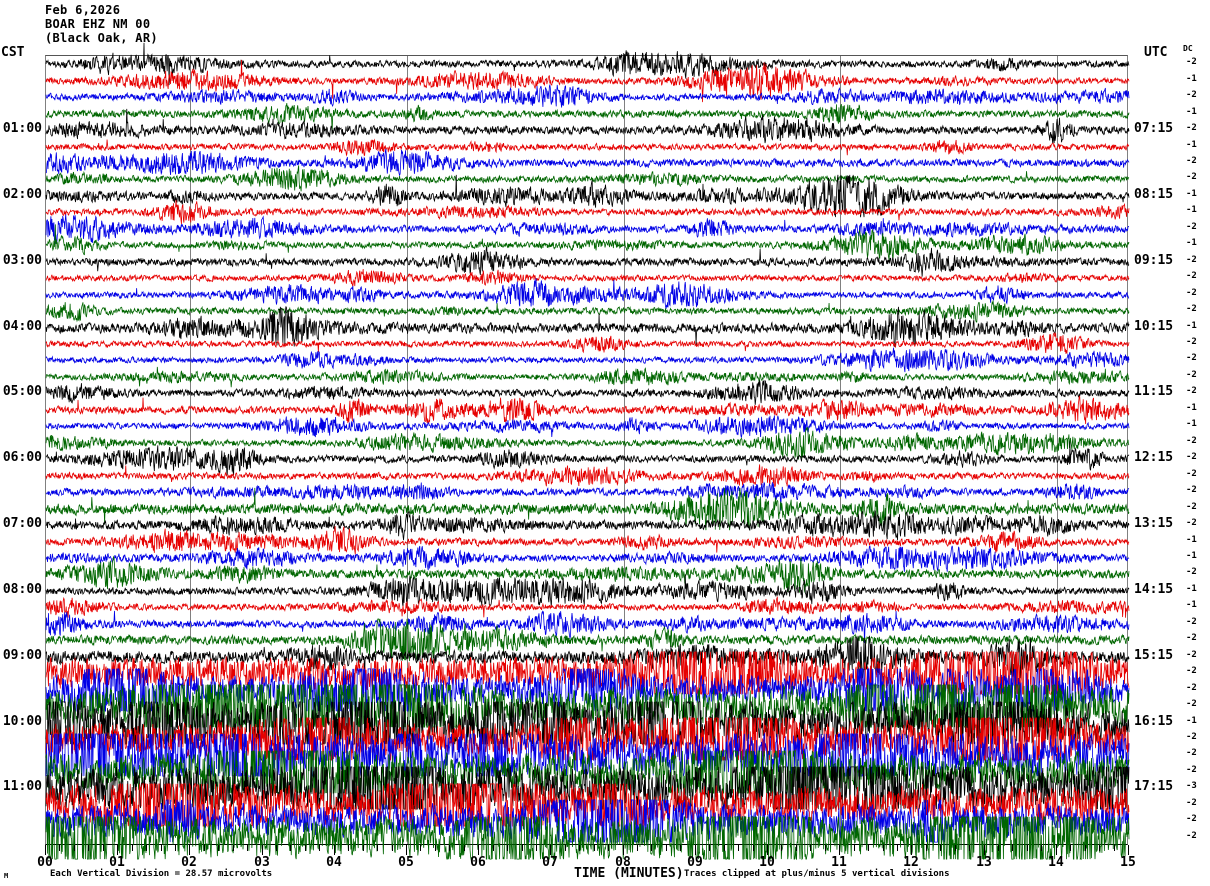 The image size is (1210, 886). I want to click on utc-time-label: 11:15, so click(1154, 391).